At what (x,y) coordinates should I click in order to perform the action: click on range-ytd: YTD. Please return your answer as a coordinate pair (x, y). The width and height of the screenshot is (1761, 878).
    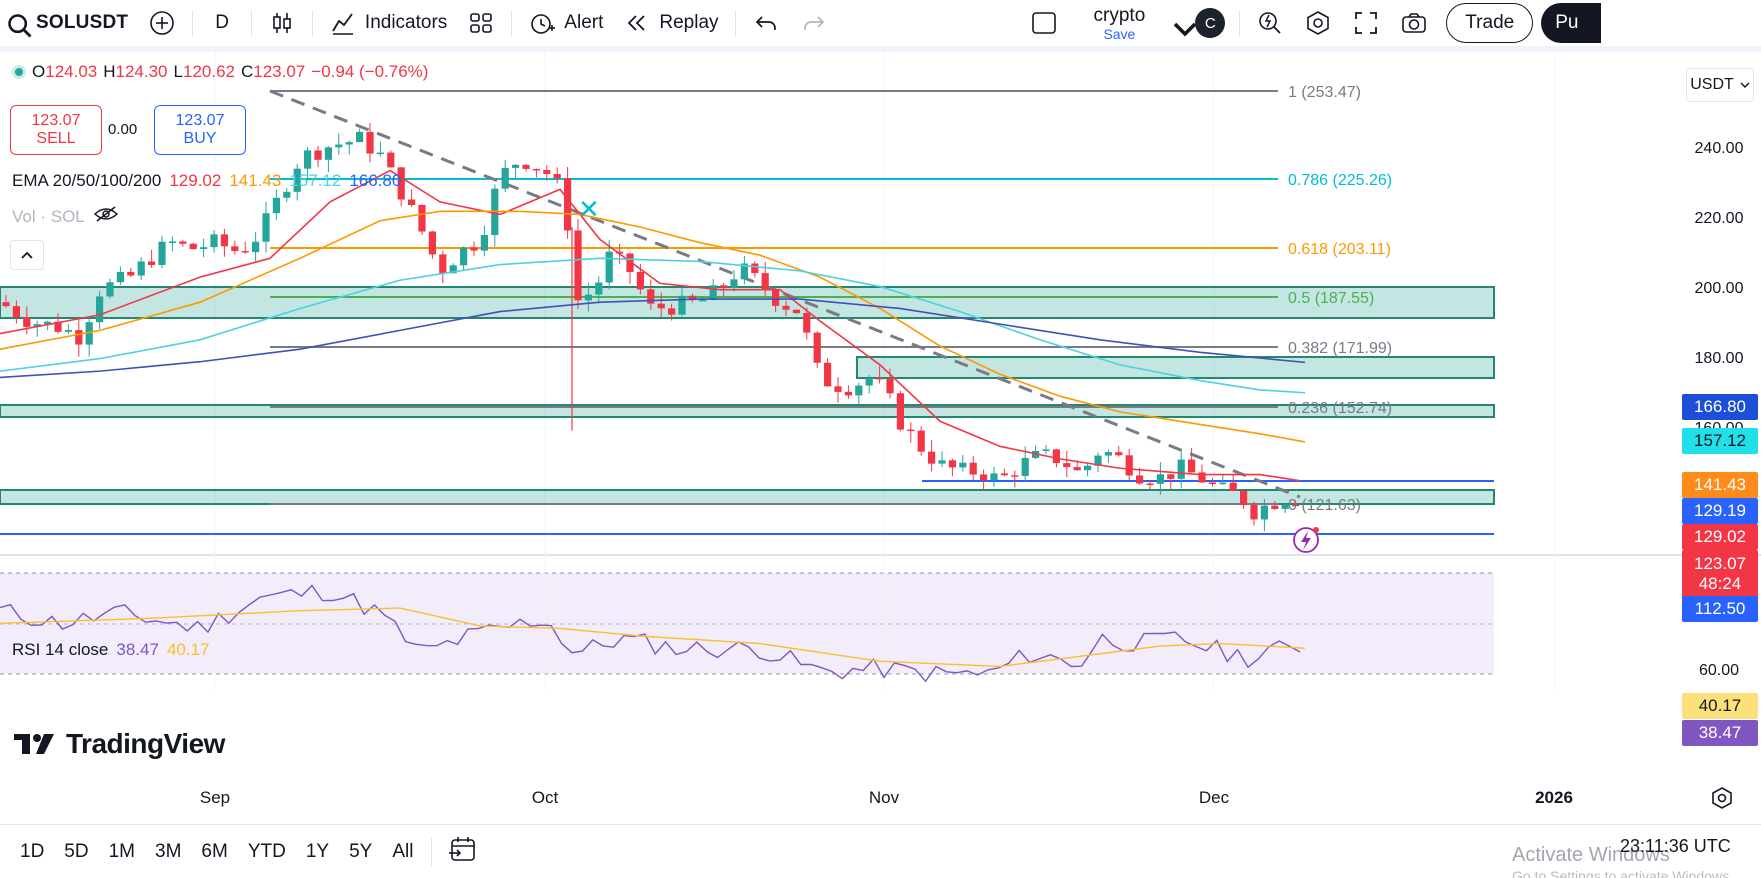
    Looking at the image, I should click on (266, 851).